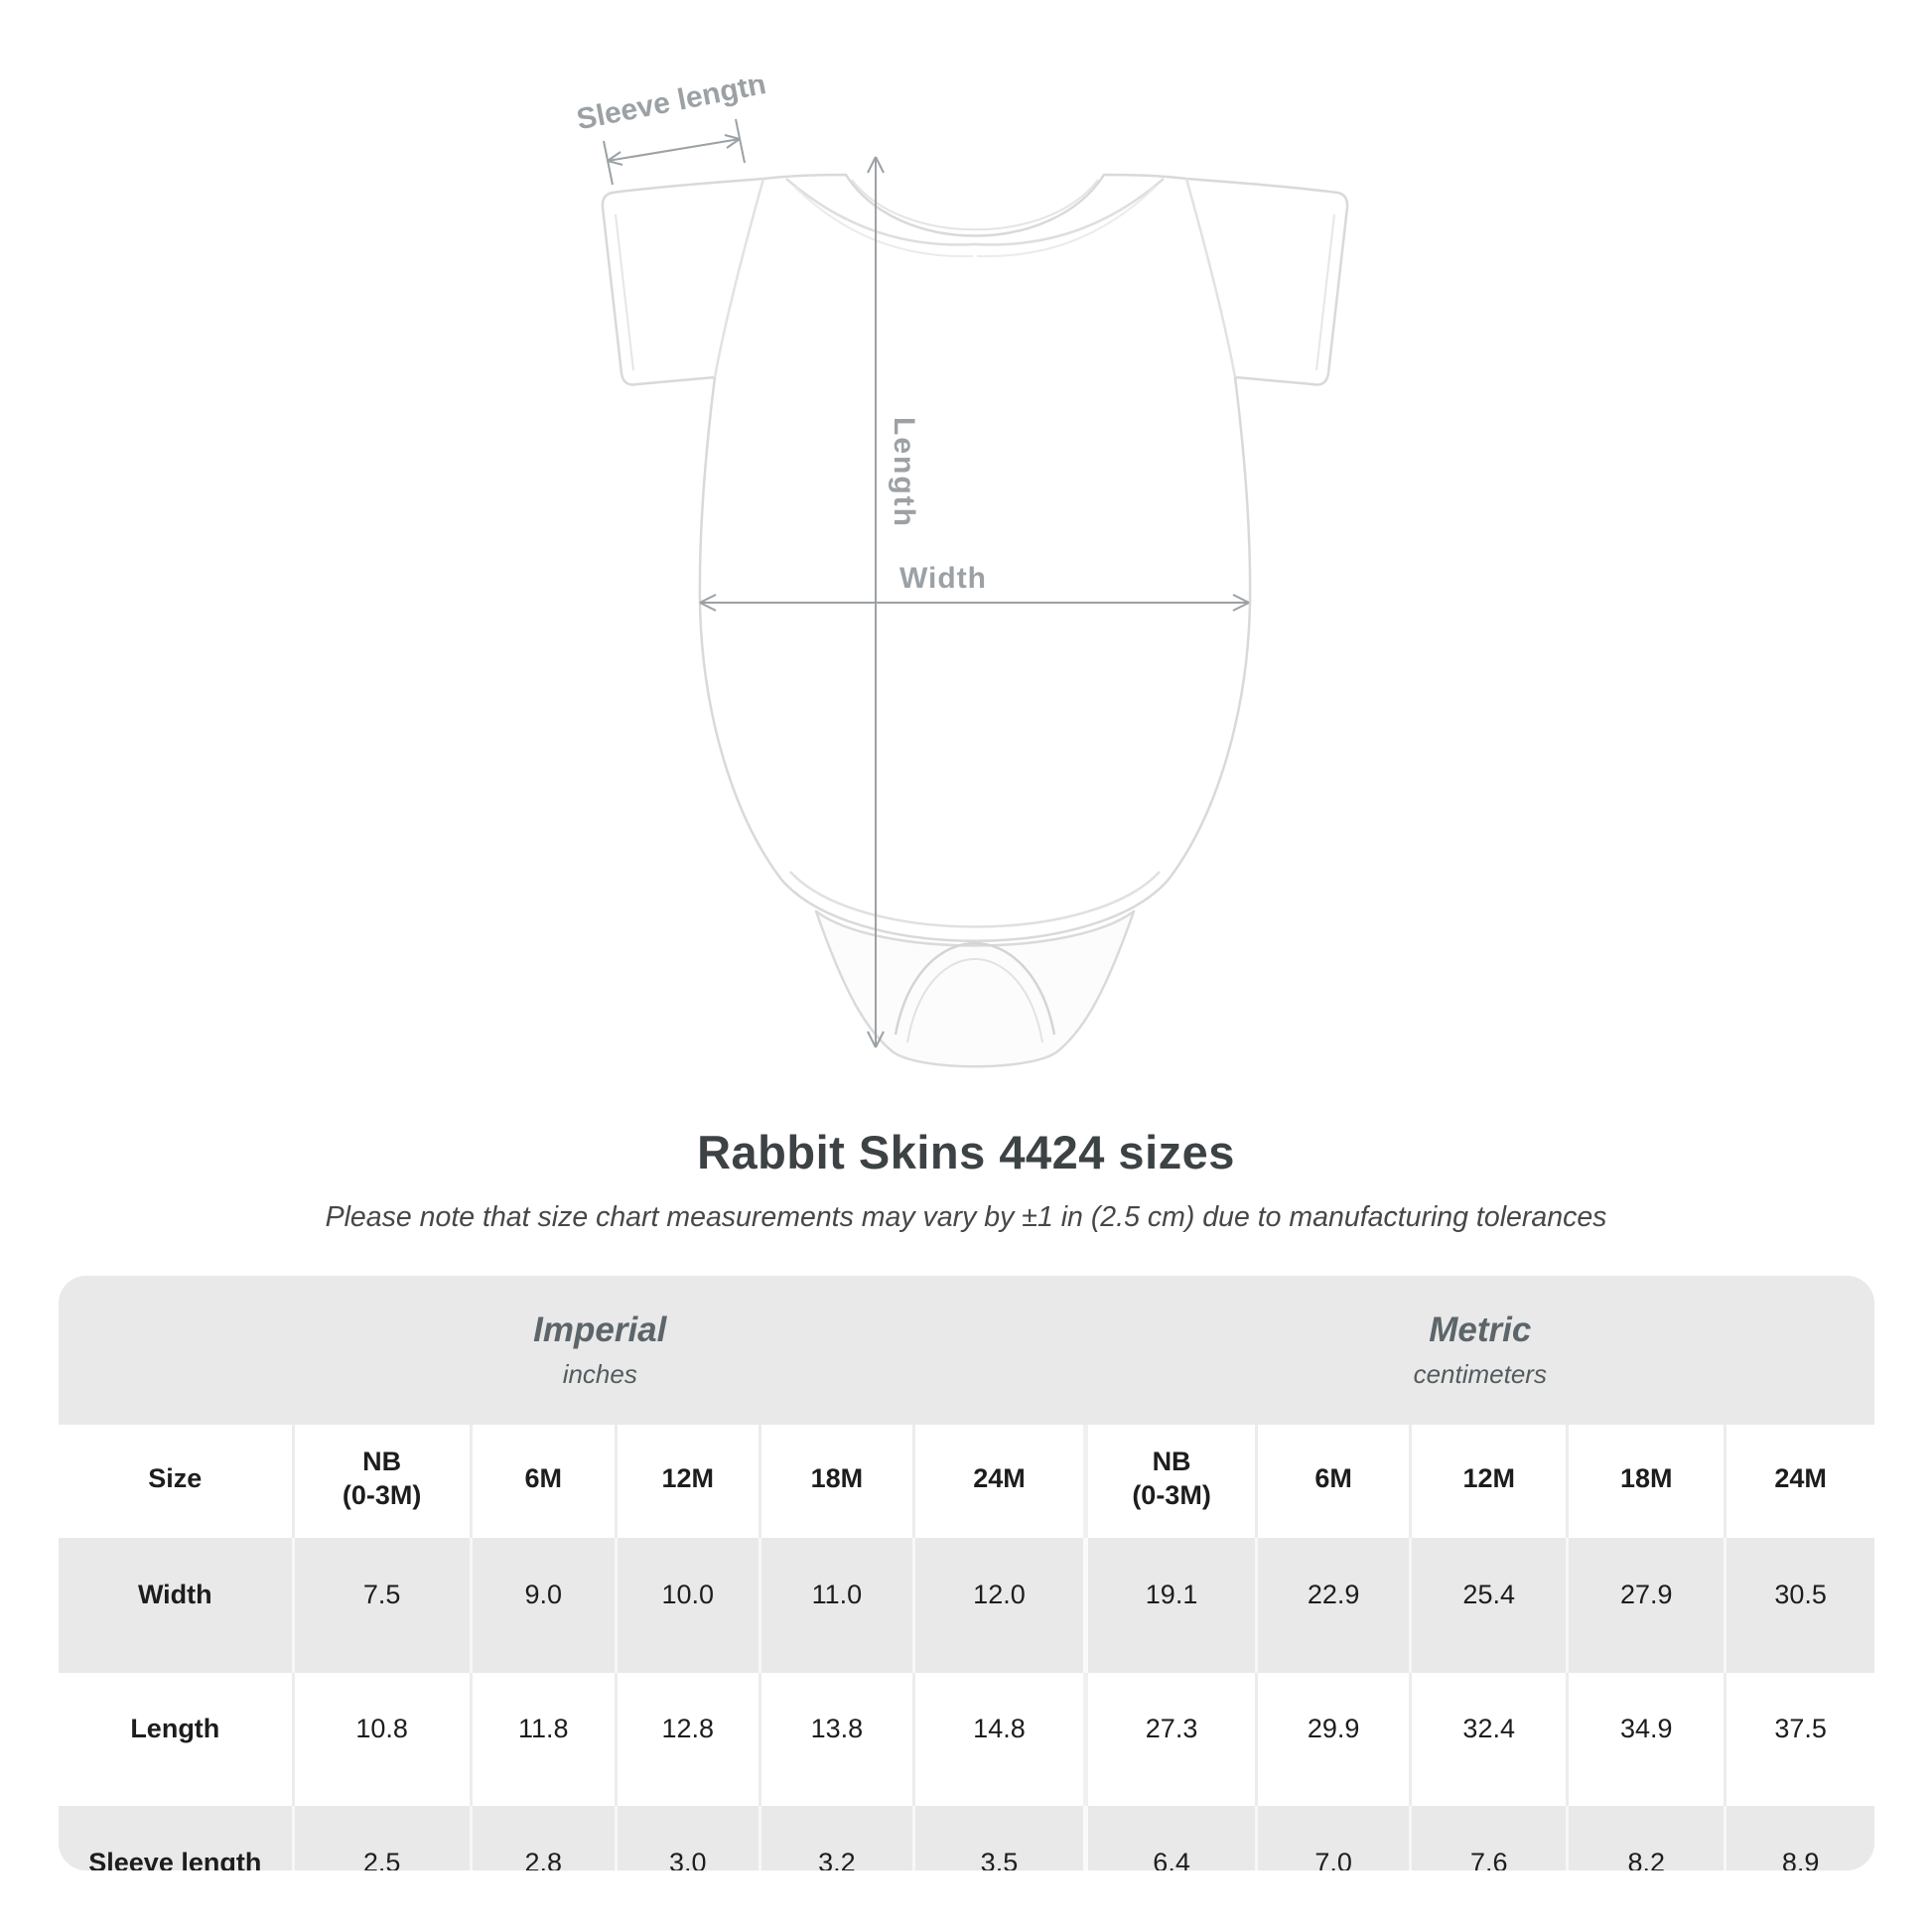 The image size is (1932, 1932). Describe the element at coordinates (1799, 1740) in the screenshot. I see `length-value: 37.5` at that location.